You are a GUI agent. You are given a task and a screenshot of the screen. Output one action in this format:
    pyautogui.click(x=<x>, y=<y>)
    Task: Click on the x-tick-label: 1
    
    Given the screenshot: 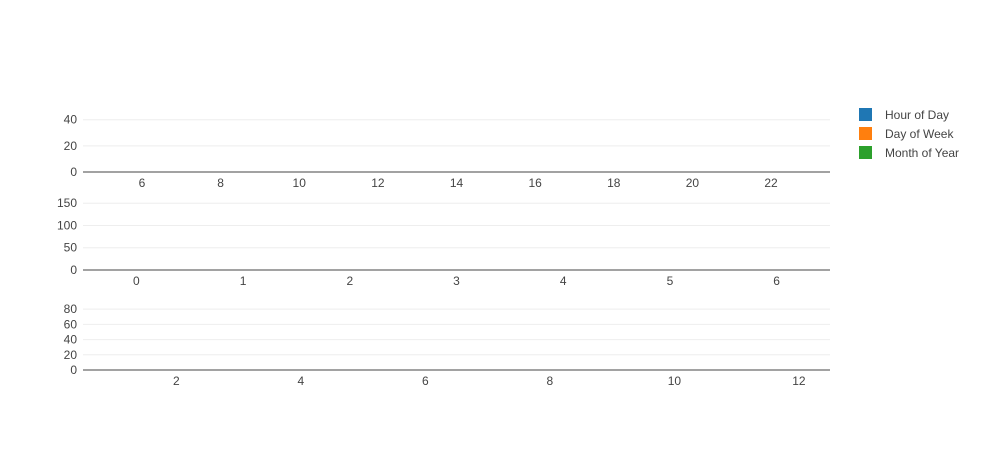 What is the action you would take?
    pyautogui.click(x=243, y=281)
    